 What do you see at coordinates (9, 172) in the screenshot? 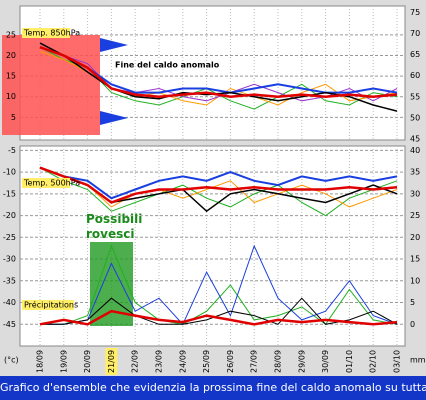
I see `y-tick-label: -10` at bounding box center [9, 172].